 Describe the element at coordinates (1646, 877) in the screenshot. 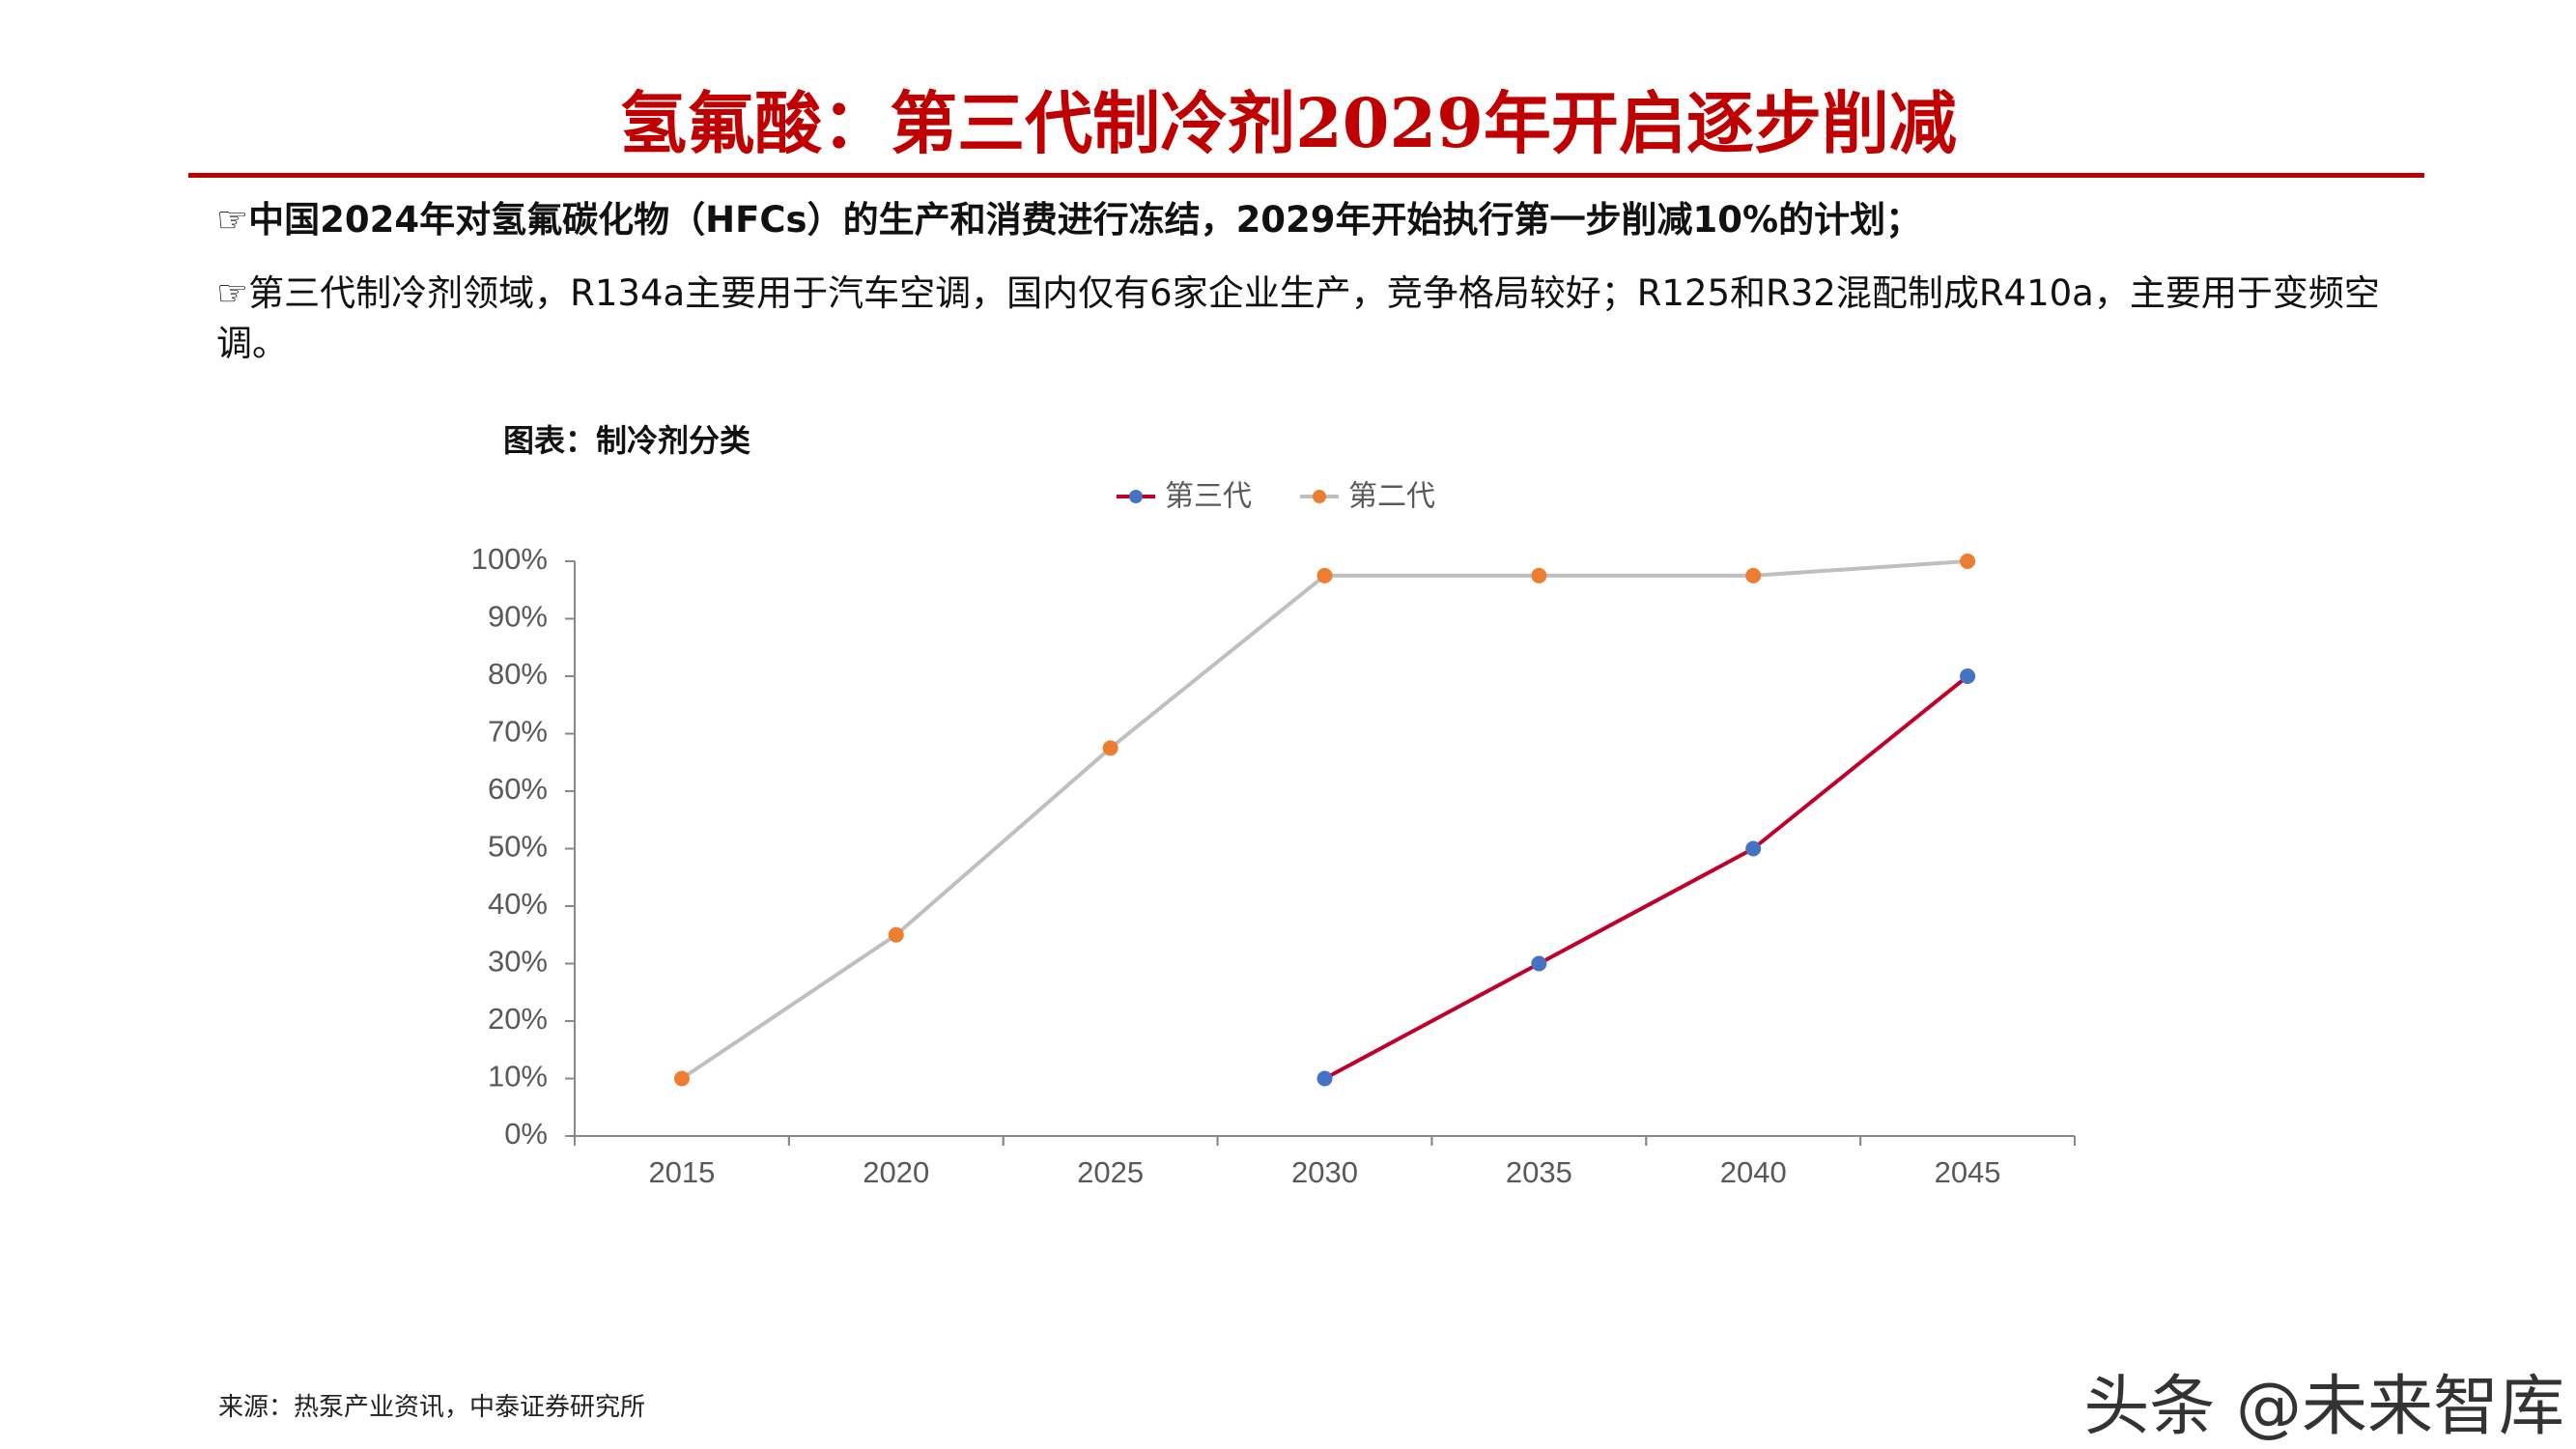

I see `series-line` at that location.